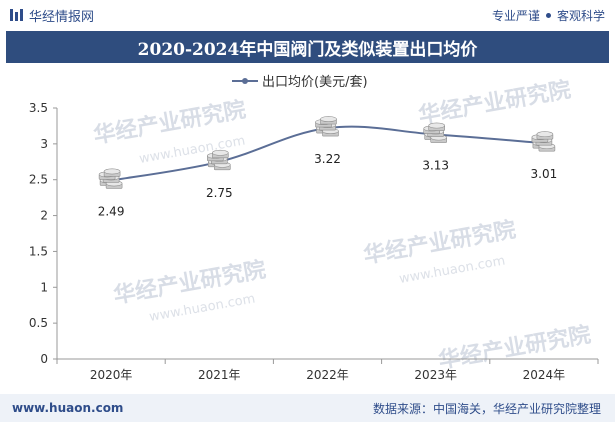  What do you see at coordinates (38, 251) in the screenshot?
I see `y-tick-label: 1.5` at bounding box center [38, 251].